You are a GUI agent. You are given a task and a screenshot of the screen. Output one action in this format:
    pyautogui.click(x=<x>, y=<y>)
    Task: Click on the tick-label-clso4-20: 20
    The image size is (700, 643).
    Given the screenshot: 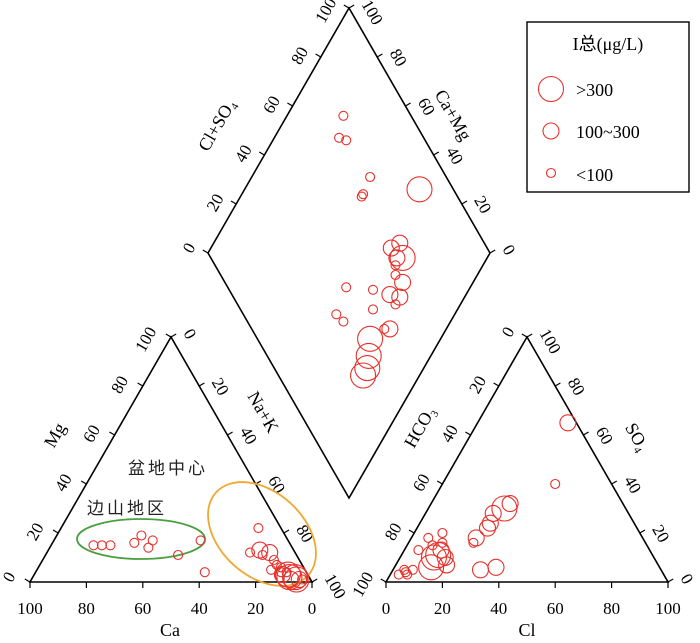 What is the action you would take?
    pyautogui.click(x=215, y=203)
    